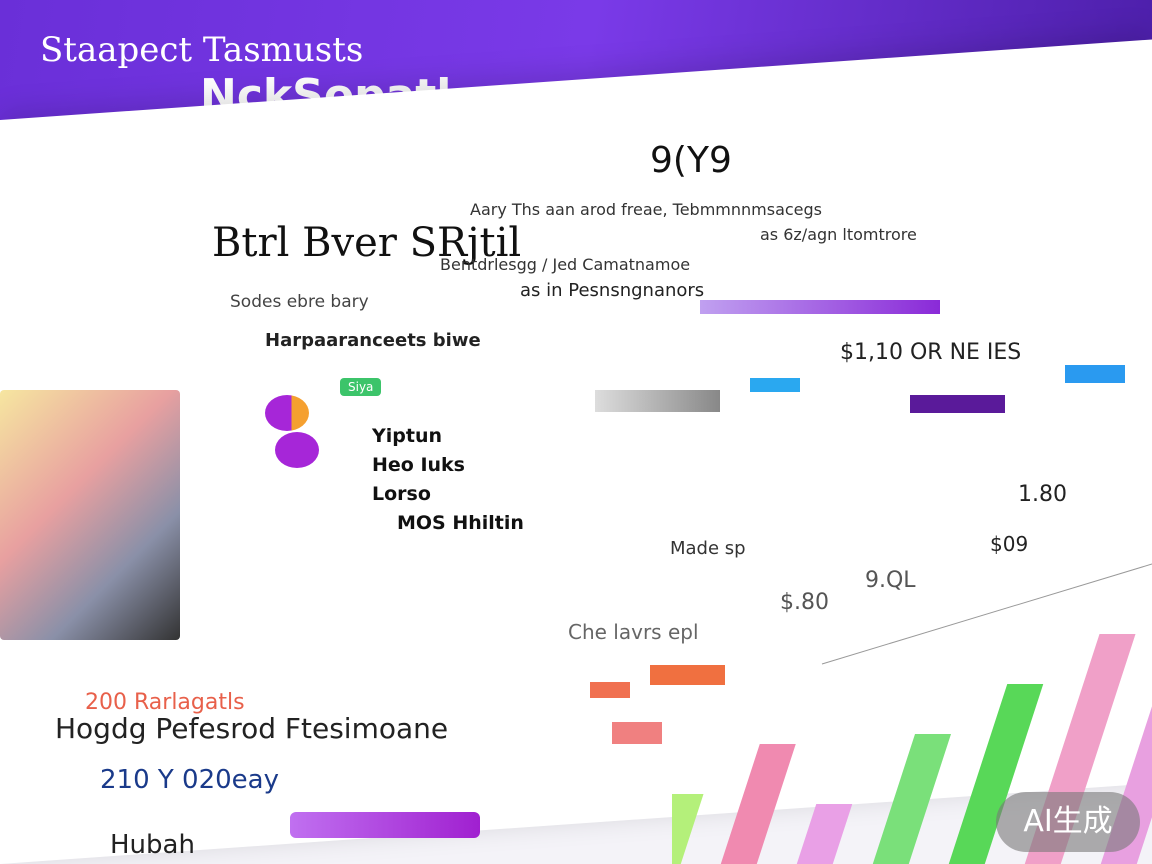 This screenshot has height=864, width=1152. Describe the element at coordinates (418, 465) in the screenshot. I see `legend-item: Heo Iuks` at that location.